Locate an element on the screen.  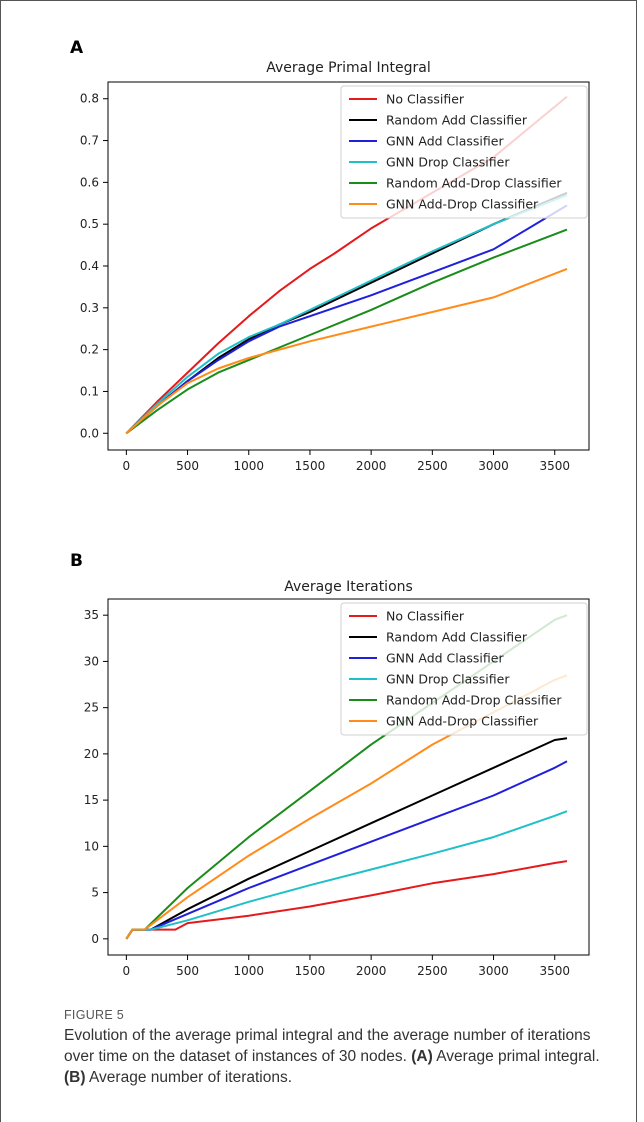
y-tick-label: 0.7 is located at coordinates (89, 141).